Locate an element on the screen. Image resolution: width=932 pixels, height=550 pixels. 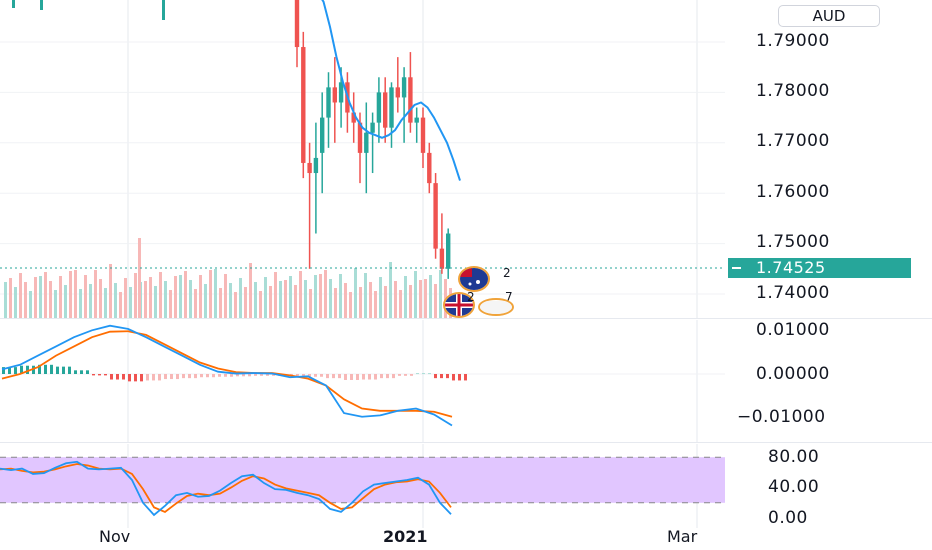
time-tick-label: Nov is located at coordinates (115, 536).